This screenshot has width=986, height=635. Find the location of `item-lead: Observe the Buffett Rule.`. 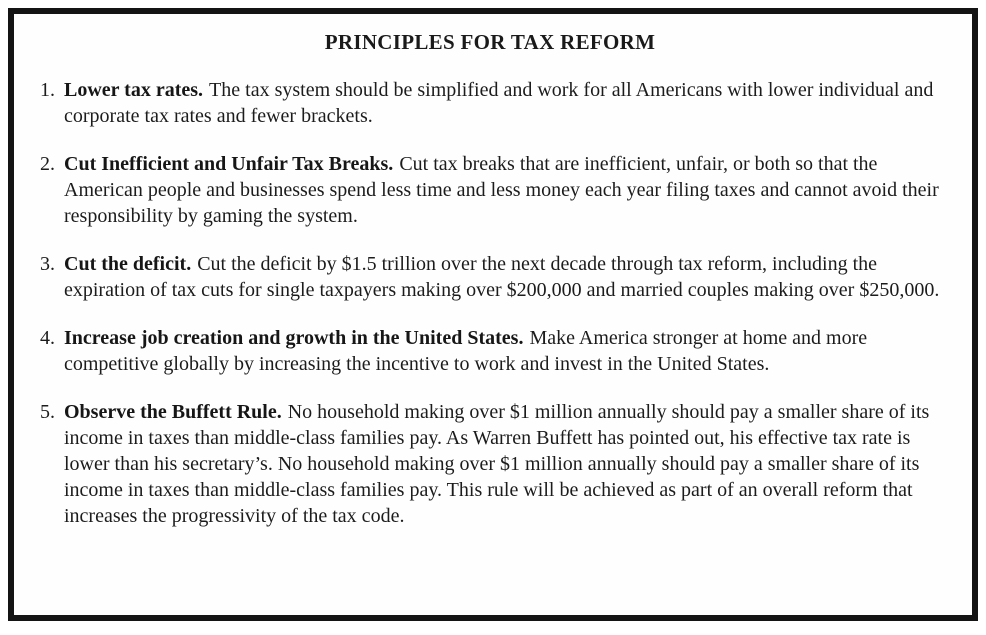

item-lead: Observe the Buffett Rule. is located at coordinates (173, 412).